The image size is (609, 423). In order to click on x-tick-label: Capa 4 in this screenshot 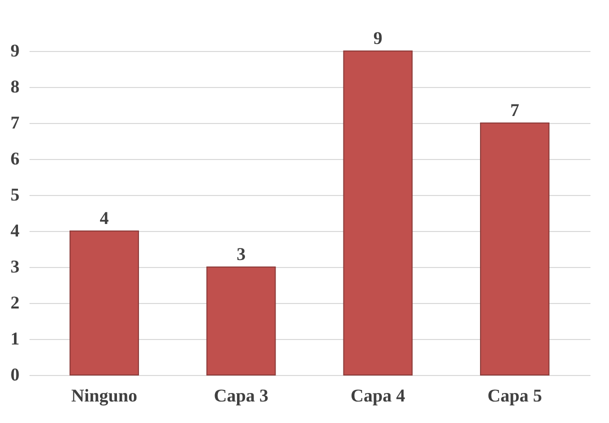, I will do `click(378, 396)`.